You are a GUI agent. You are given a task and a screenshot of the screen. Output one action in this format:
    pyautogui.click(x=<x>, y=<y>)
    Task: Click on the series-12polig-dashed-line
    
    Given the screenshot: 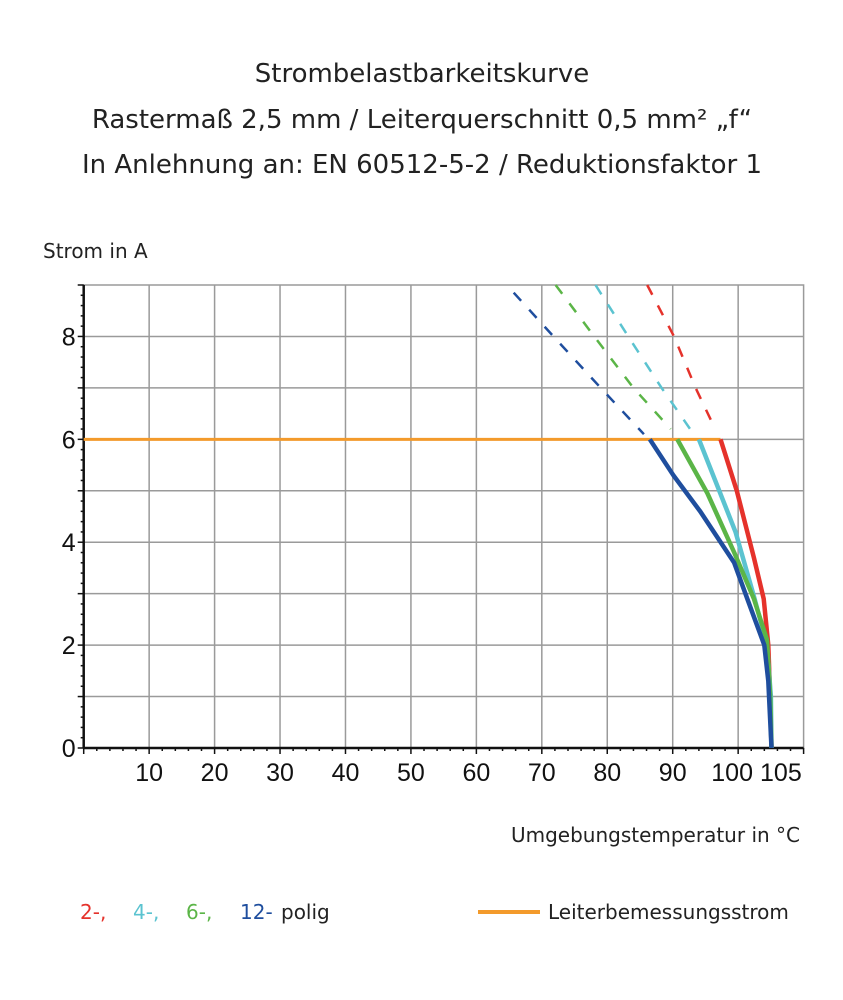 What is the action you would take?
    pyautogui.click(x=578, y=363)
    